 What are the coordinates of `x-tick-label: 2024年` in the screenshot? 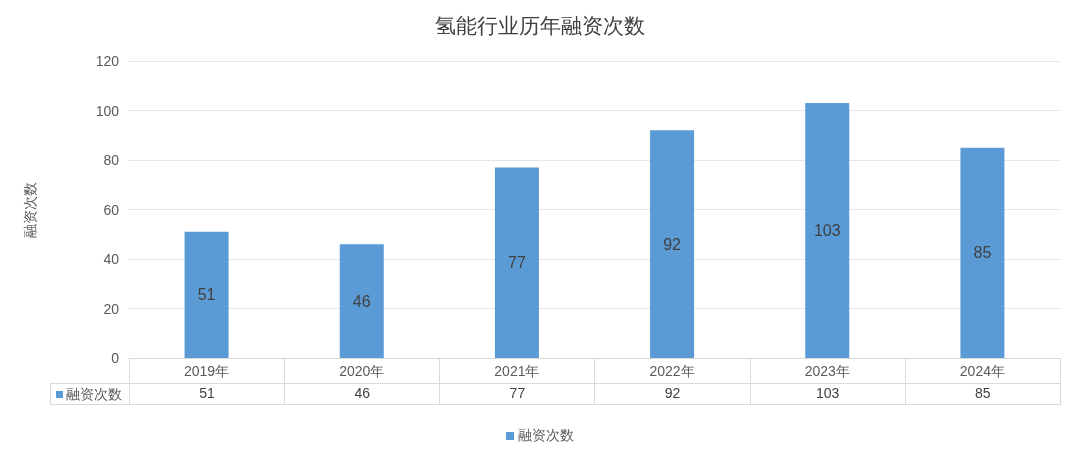 It's located at (982, 371).